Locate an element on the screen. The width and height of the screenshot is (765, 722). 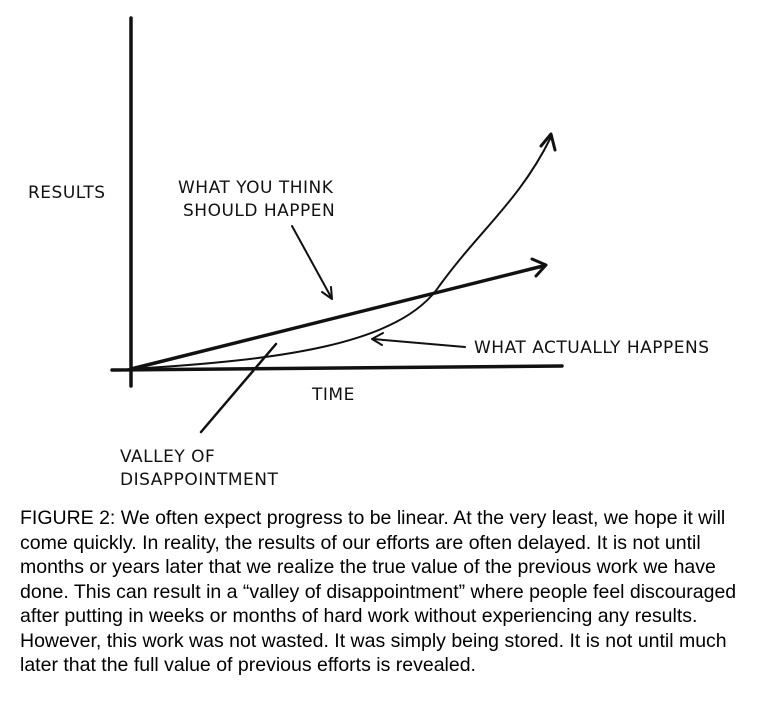
expected-progress-line is located at coordinates (337, 317).